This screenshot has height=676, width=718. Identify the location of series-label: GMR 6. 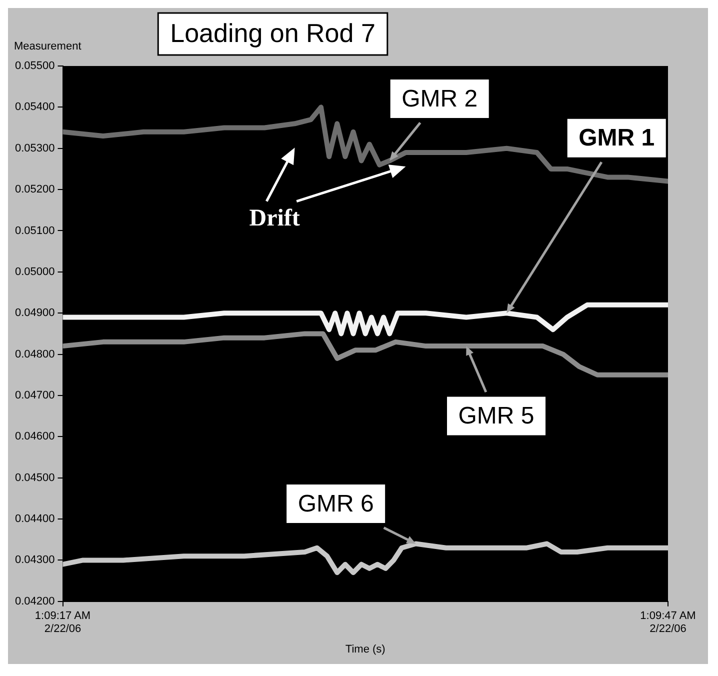
(336, 504).